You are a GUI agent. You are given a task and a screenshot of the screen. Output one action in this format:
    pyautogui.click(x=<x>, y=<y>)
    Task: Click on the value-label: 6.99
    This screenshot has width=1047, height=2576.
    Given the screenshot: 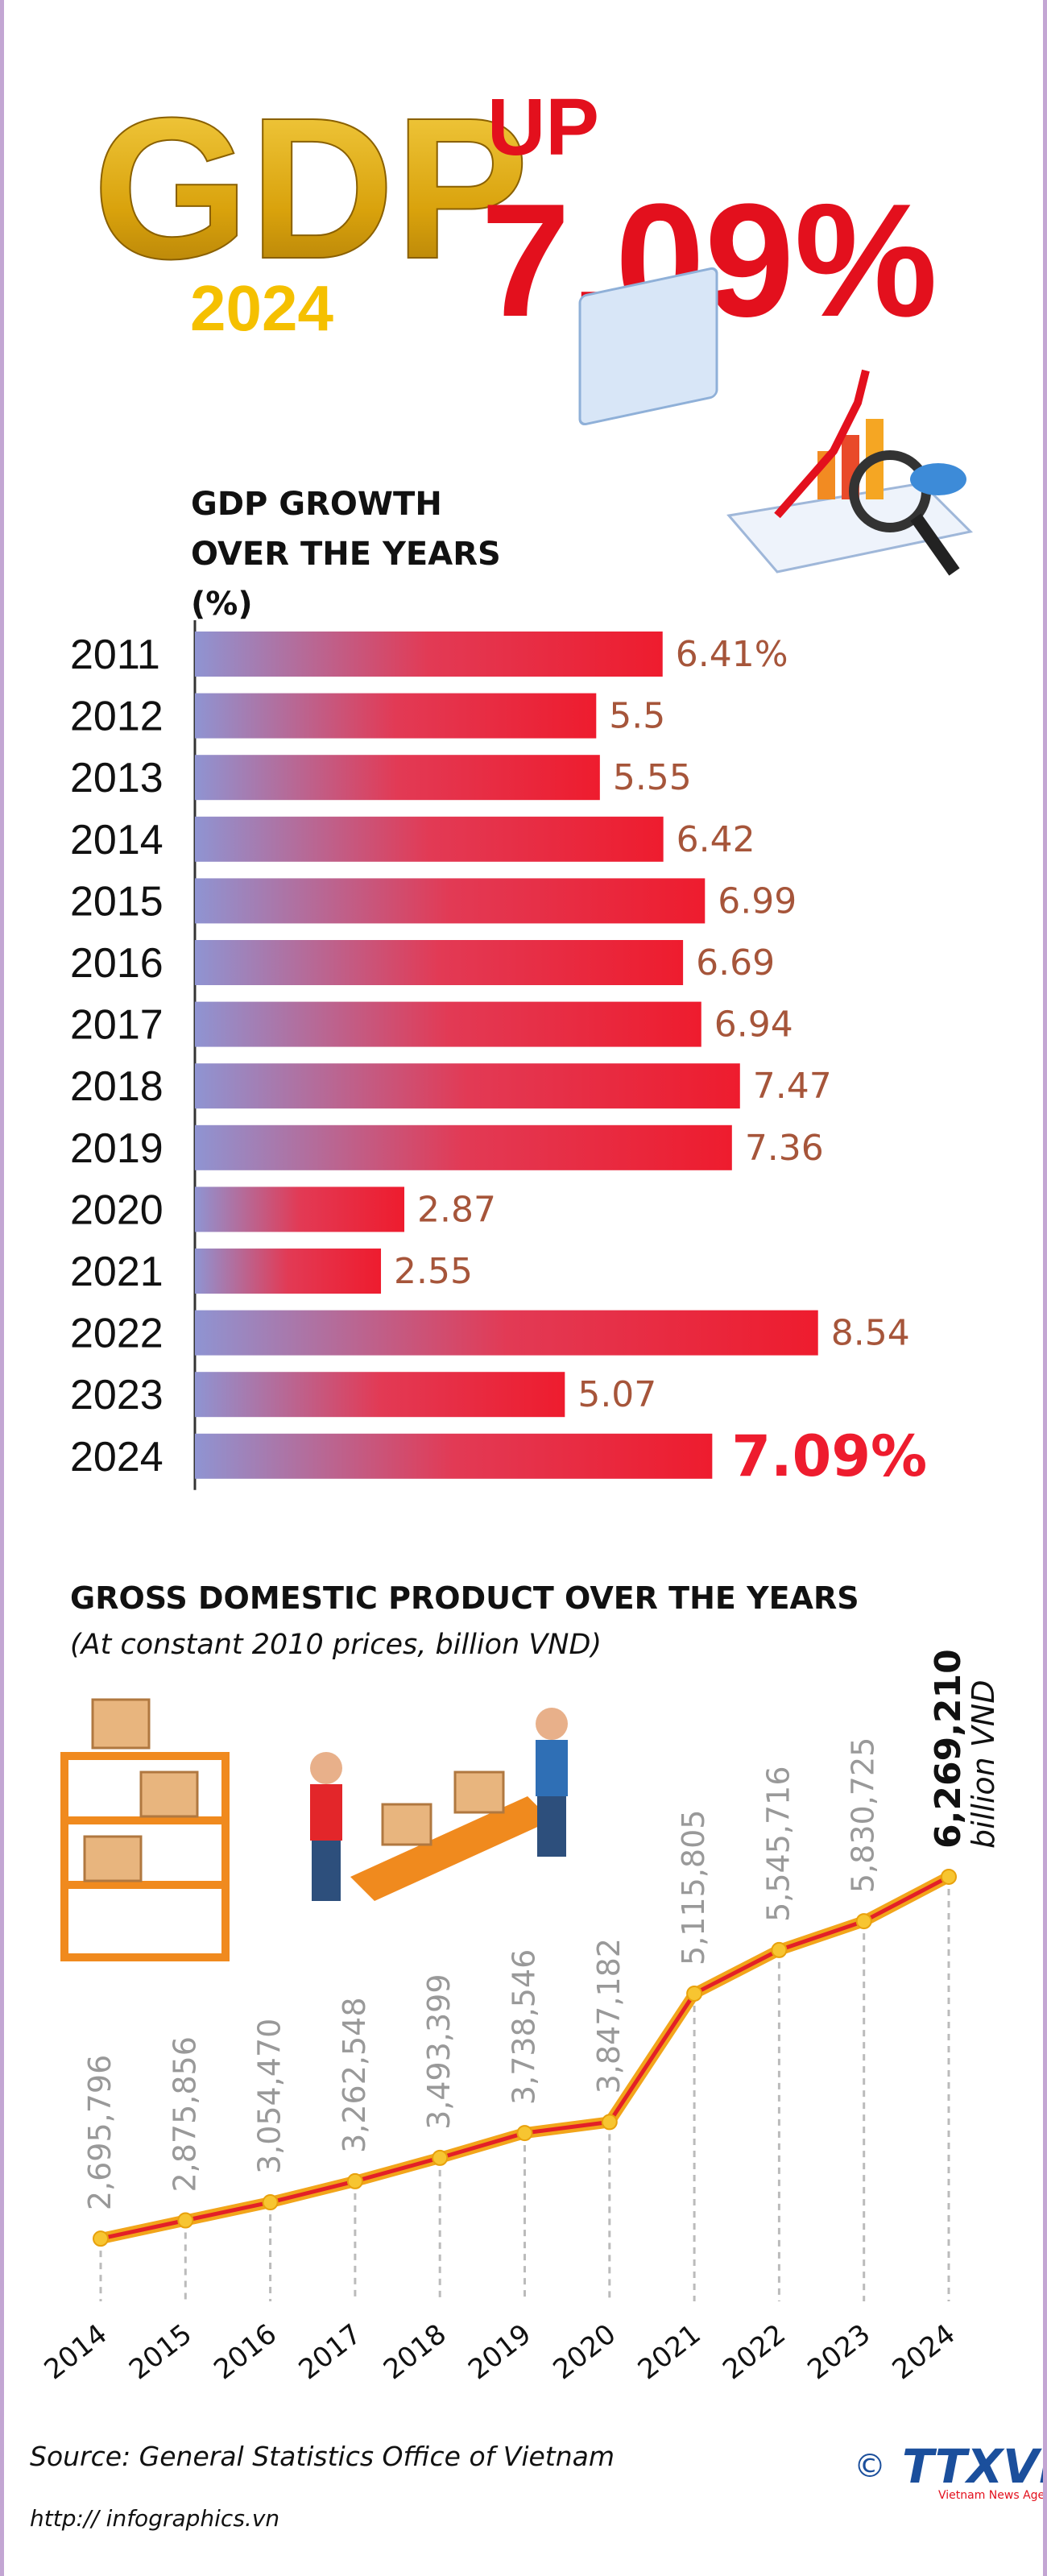 What is the action you would take?
    pyautogui.click(x=757, y=900)
    